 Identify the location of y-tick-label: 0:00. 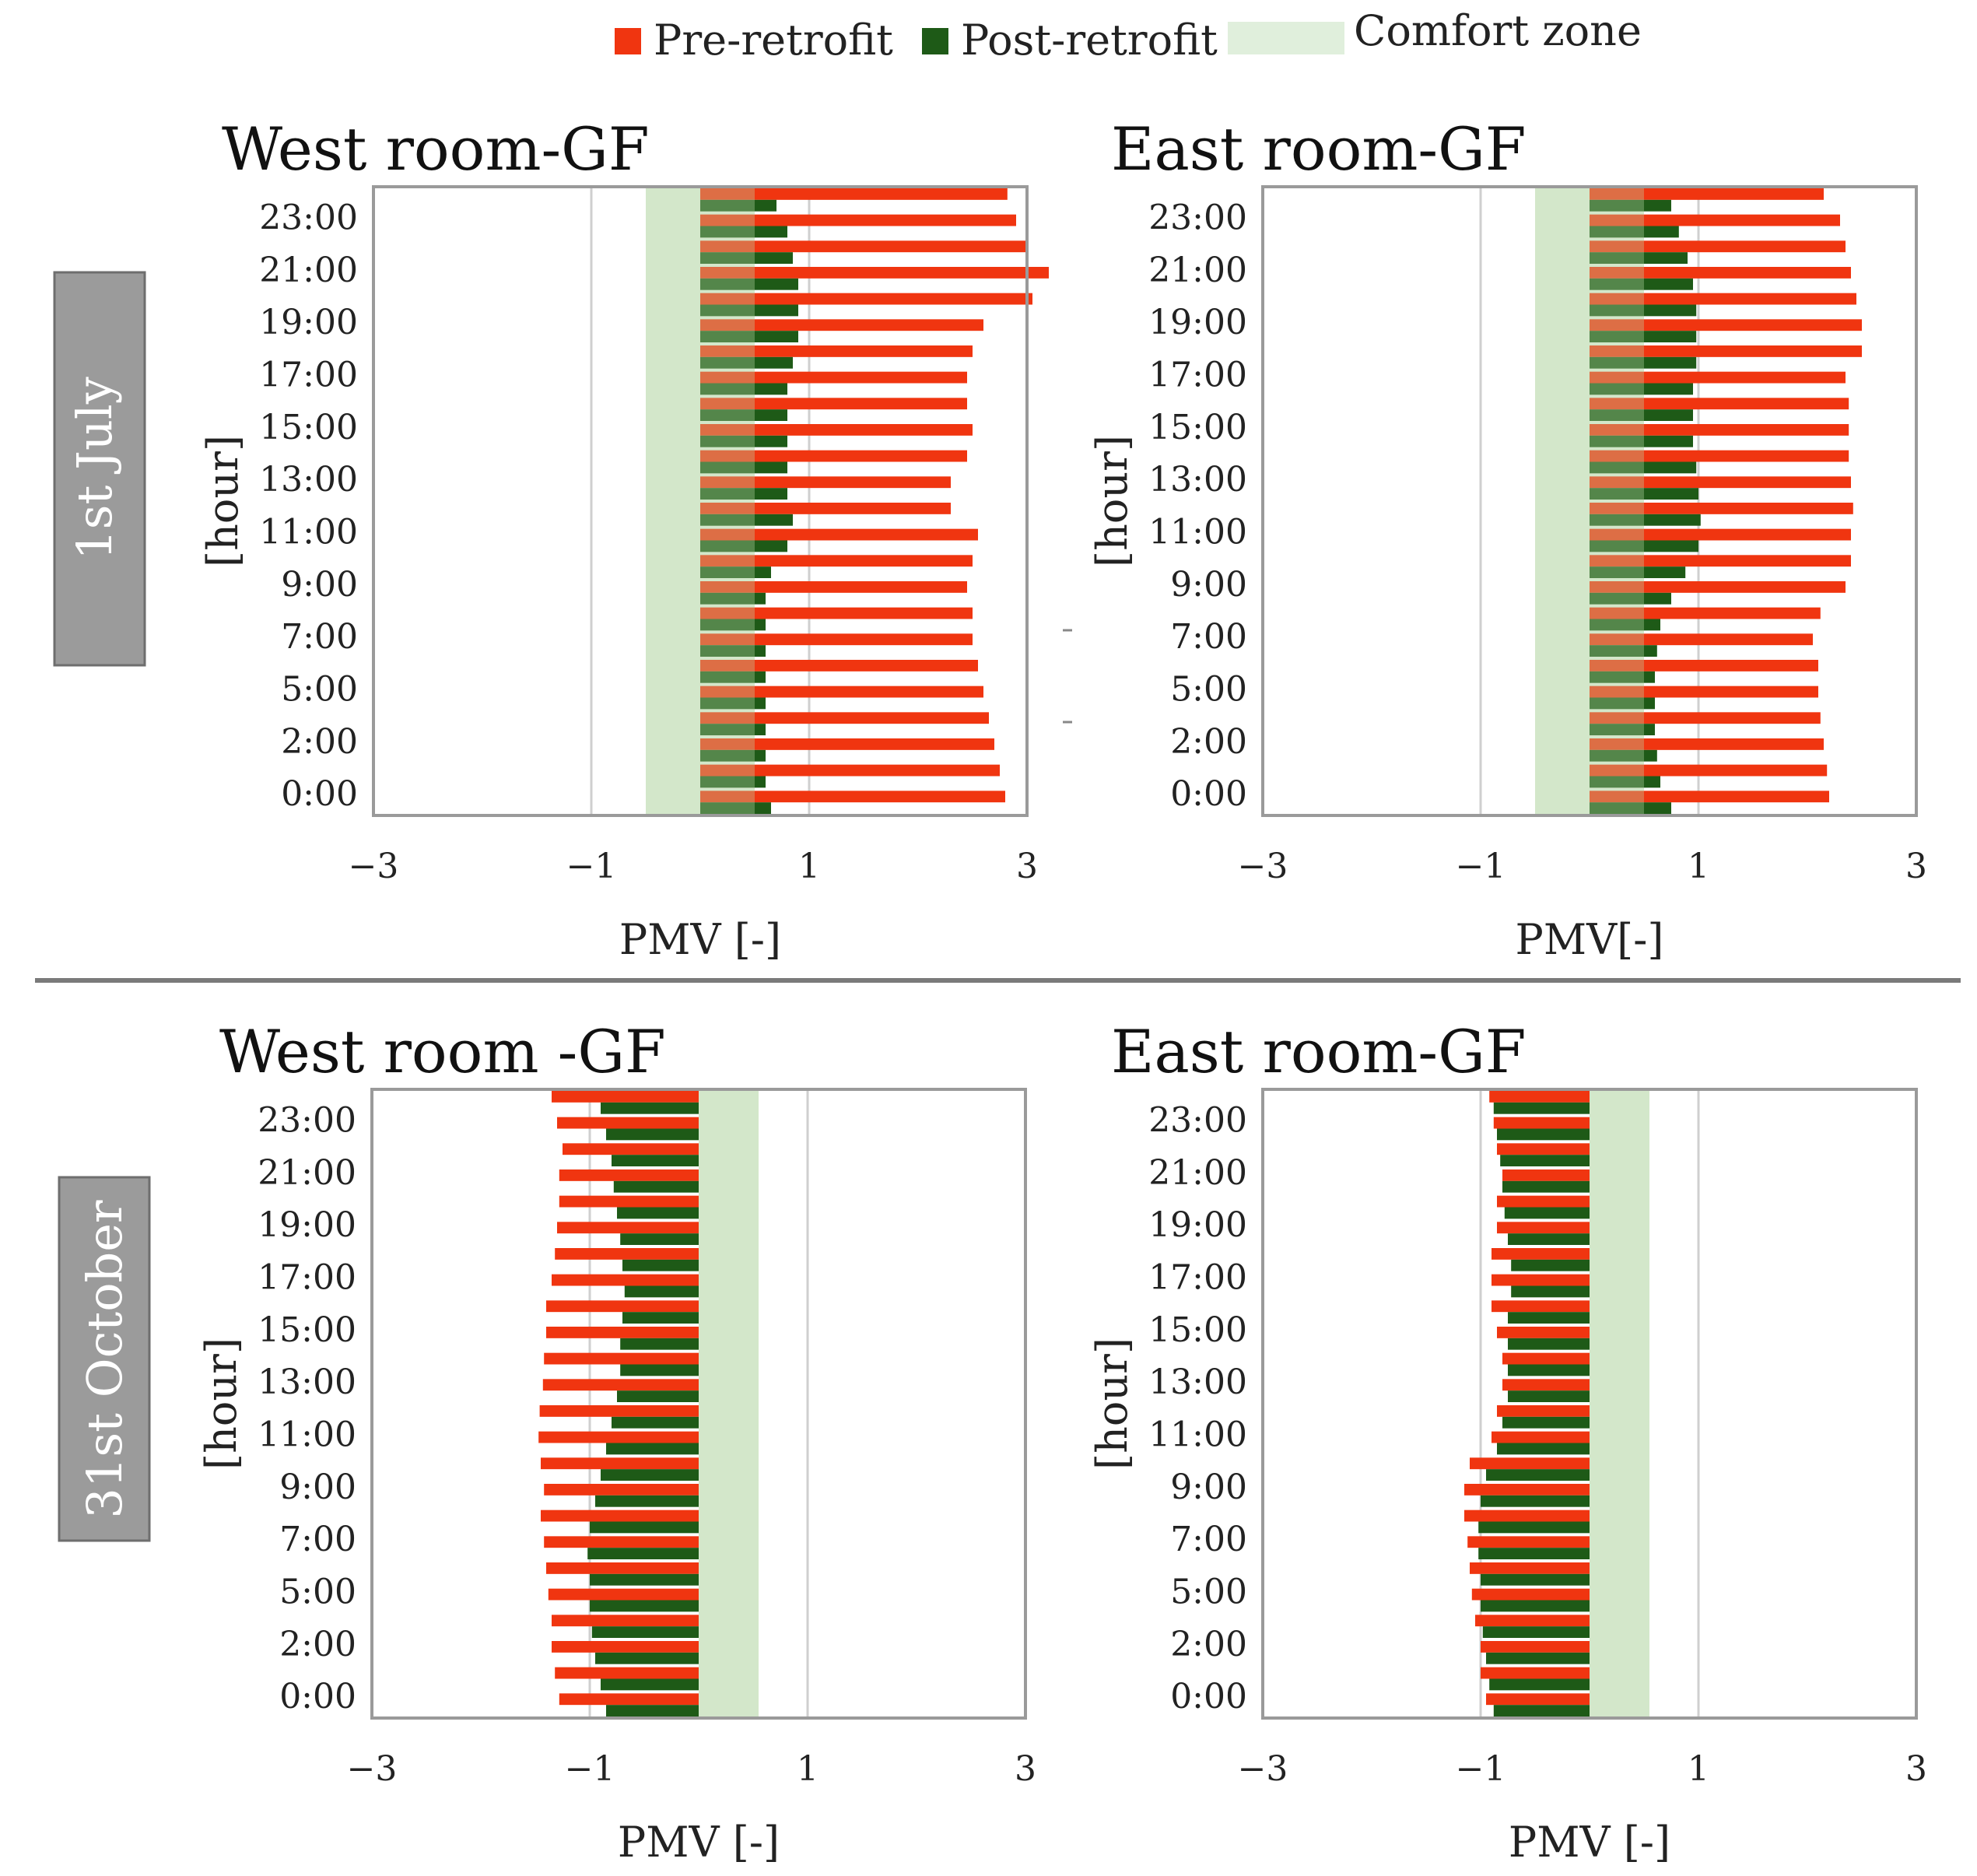
(1208, 1696).